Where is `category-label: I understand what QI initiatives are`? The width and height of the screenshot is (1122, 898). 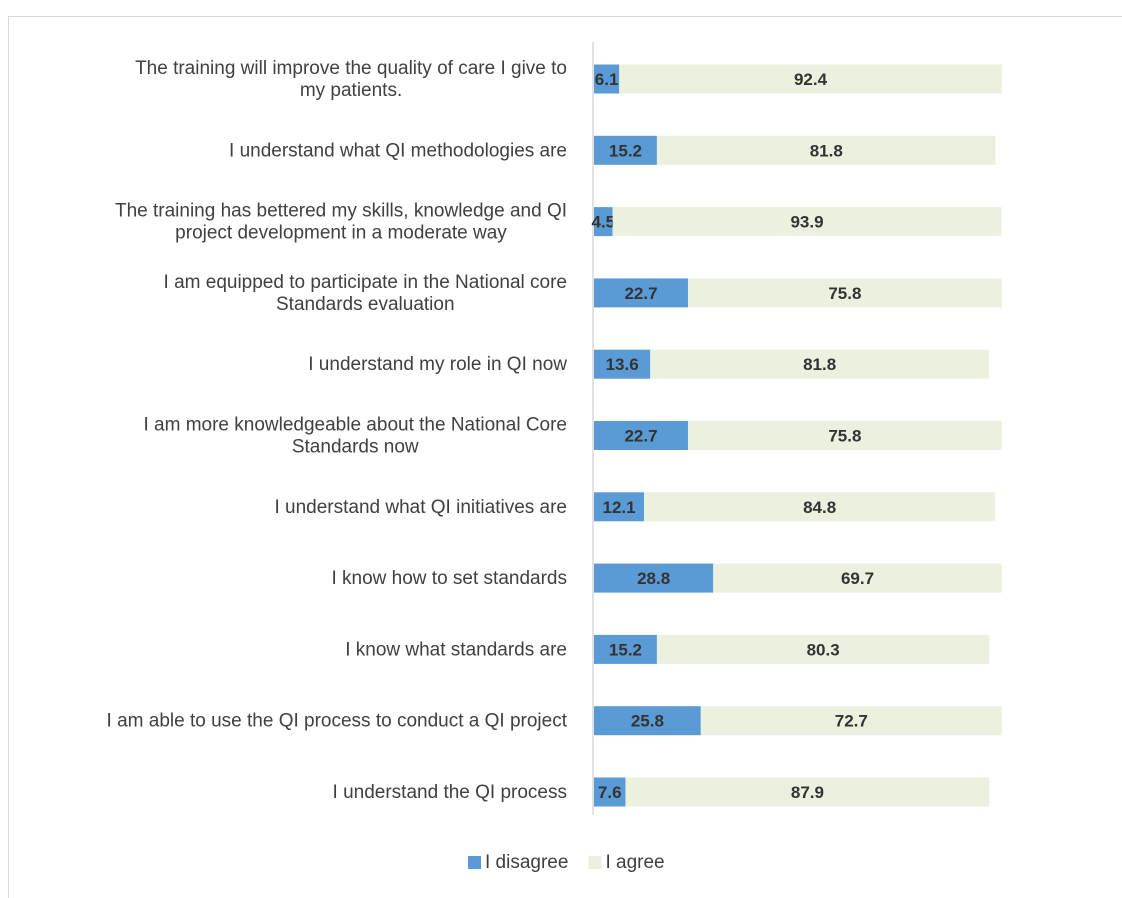
category-label: I understand what QI initiatives are is located at coordinates (420, 507).